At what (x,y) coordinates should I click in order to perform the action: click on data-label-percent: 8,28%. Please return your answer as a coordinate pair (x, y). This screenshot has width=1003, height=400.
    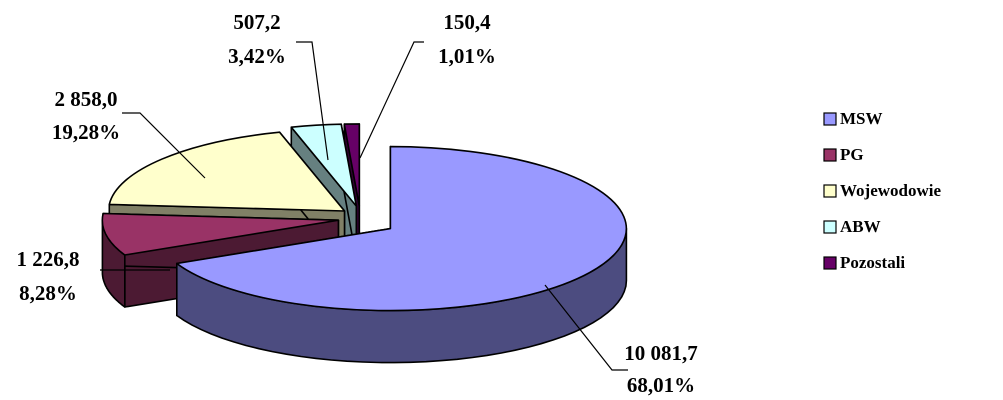
    Looking at the image, I should click on (48, 293).